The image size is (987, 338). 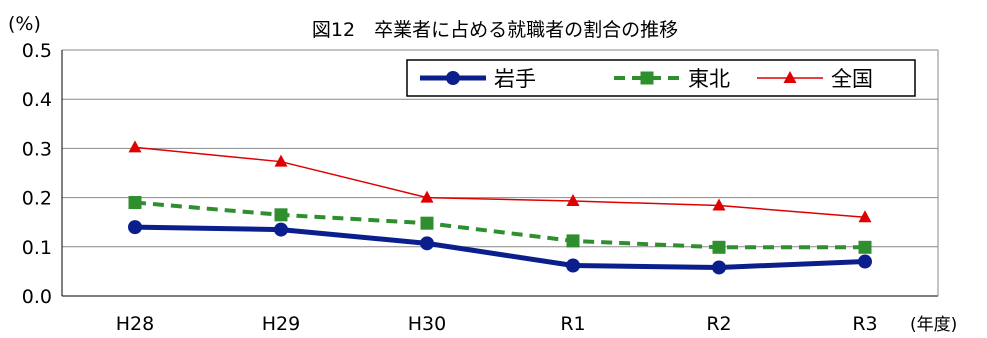 I want to click on x-tick-label: R1, so click(x=572, y=324).